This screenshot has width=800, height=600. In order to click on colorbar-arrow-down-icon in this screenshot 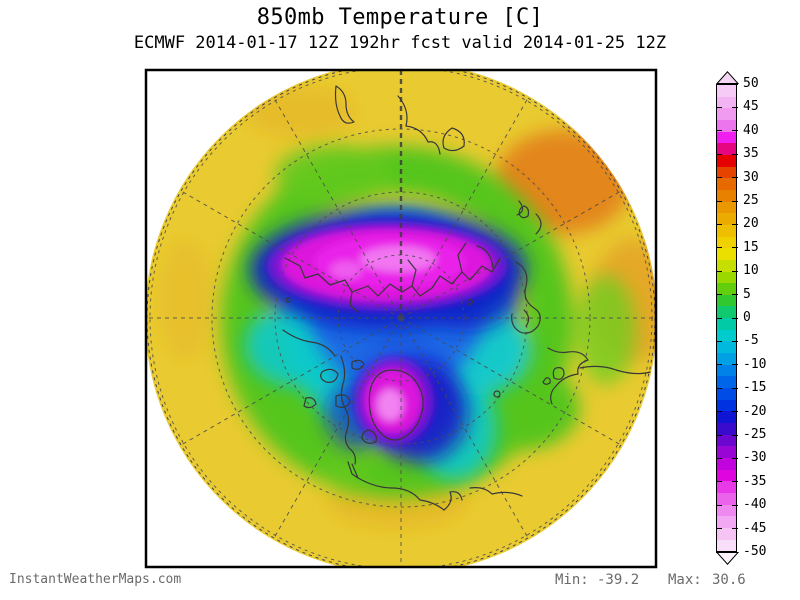, I will do `click(727, 558)`.